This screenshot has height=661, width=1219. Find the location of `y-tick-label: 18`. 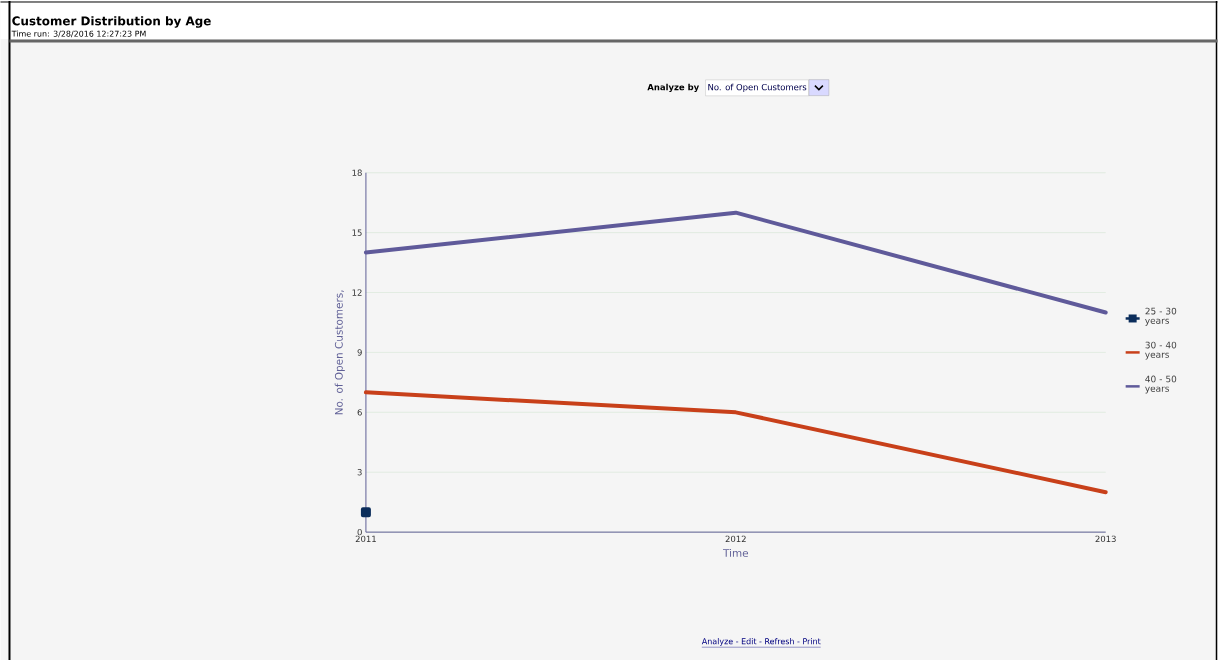

y-tick-label: 18 is located at coordinates (357, 172).